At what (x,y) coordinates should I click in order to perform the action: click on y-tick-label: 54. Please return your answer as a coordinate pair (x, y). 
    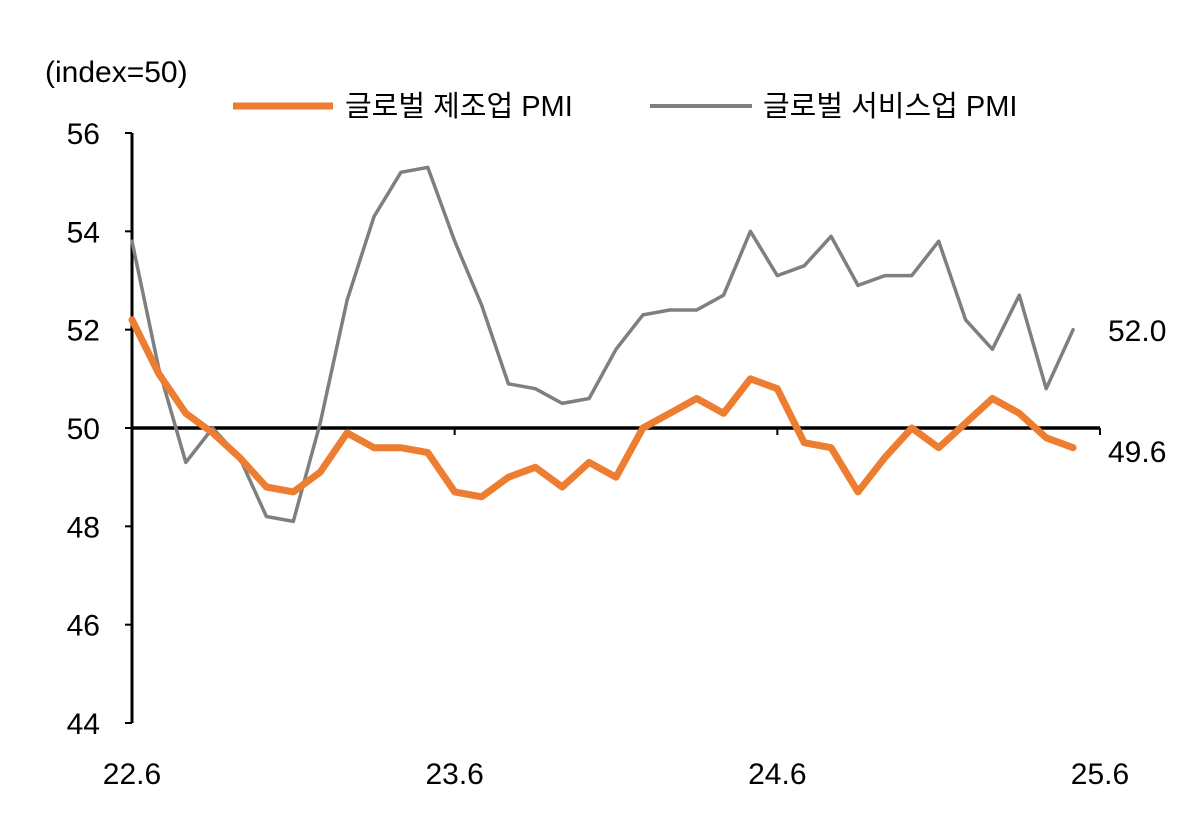
    Looking at the image, I should click on (83, 232).